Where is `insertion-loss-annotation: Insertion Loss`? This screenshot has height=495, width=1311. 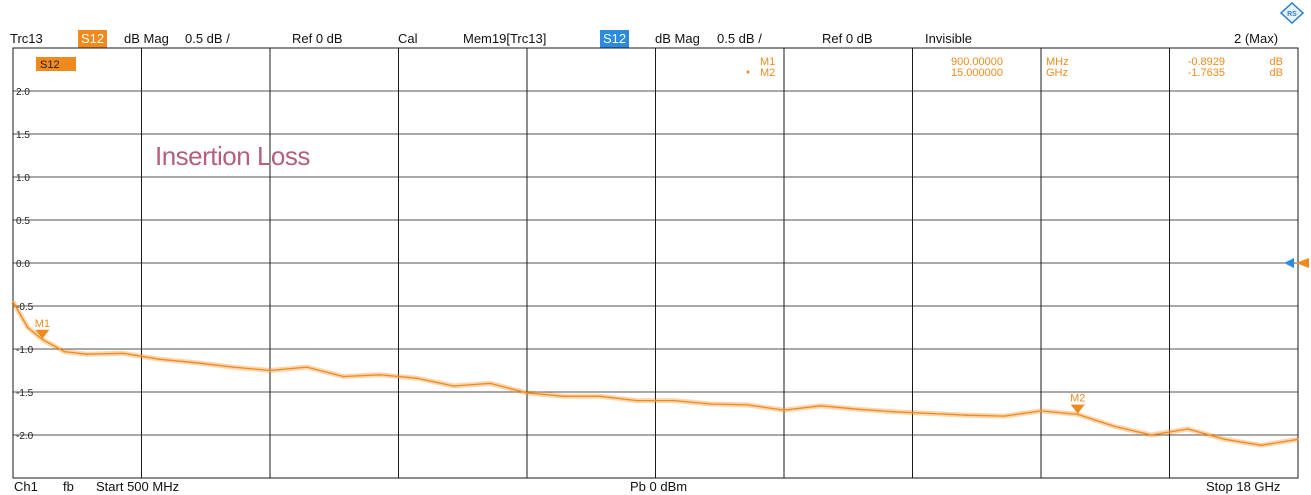
insertion-loss-annotation: Insertion Loss is located at coordinates (232, 156).